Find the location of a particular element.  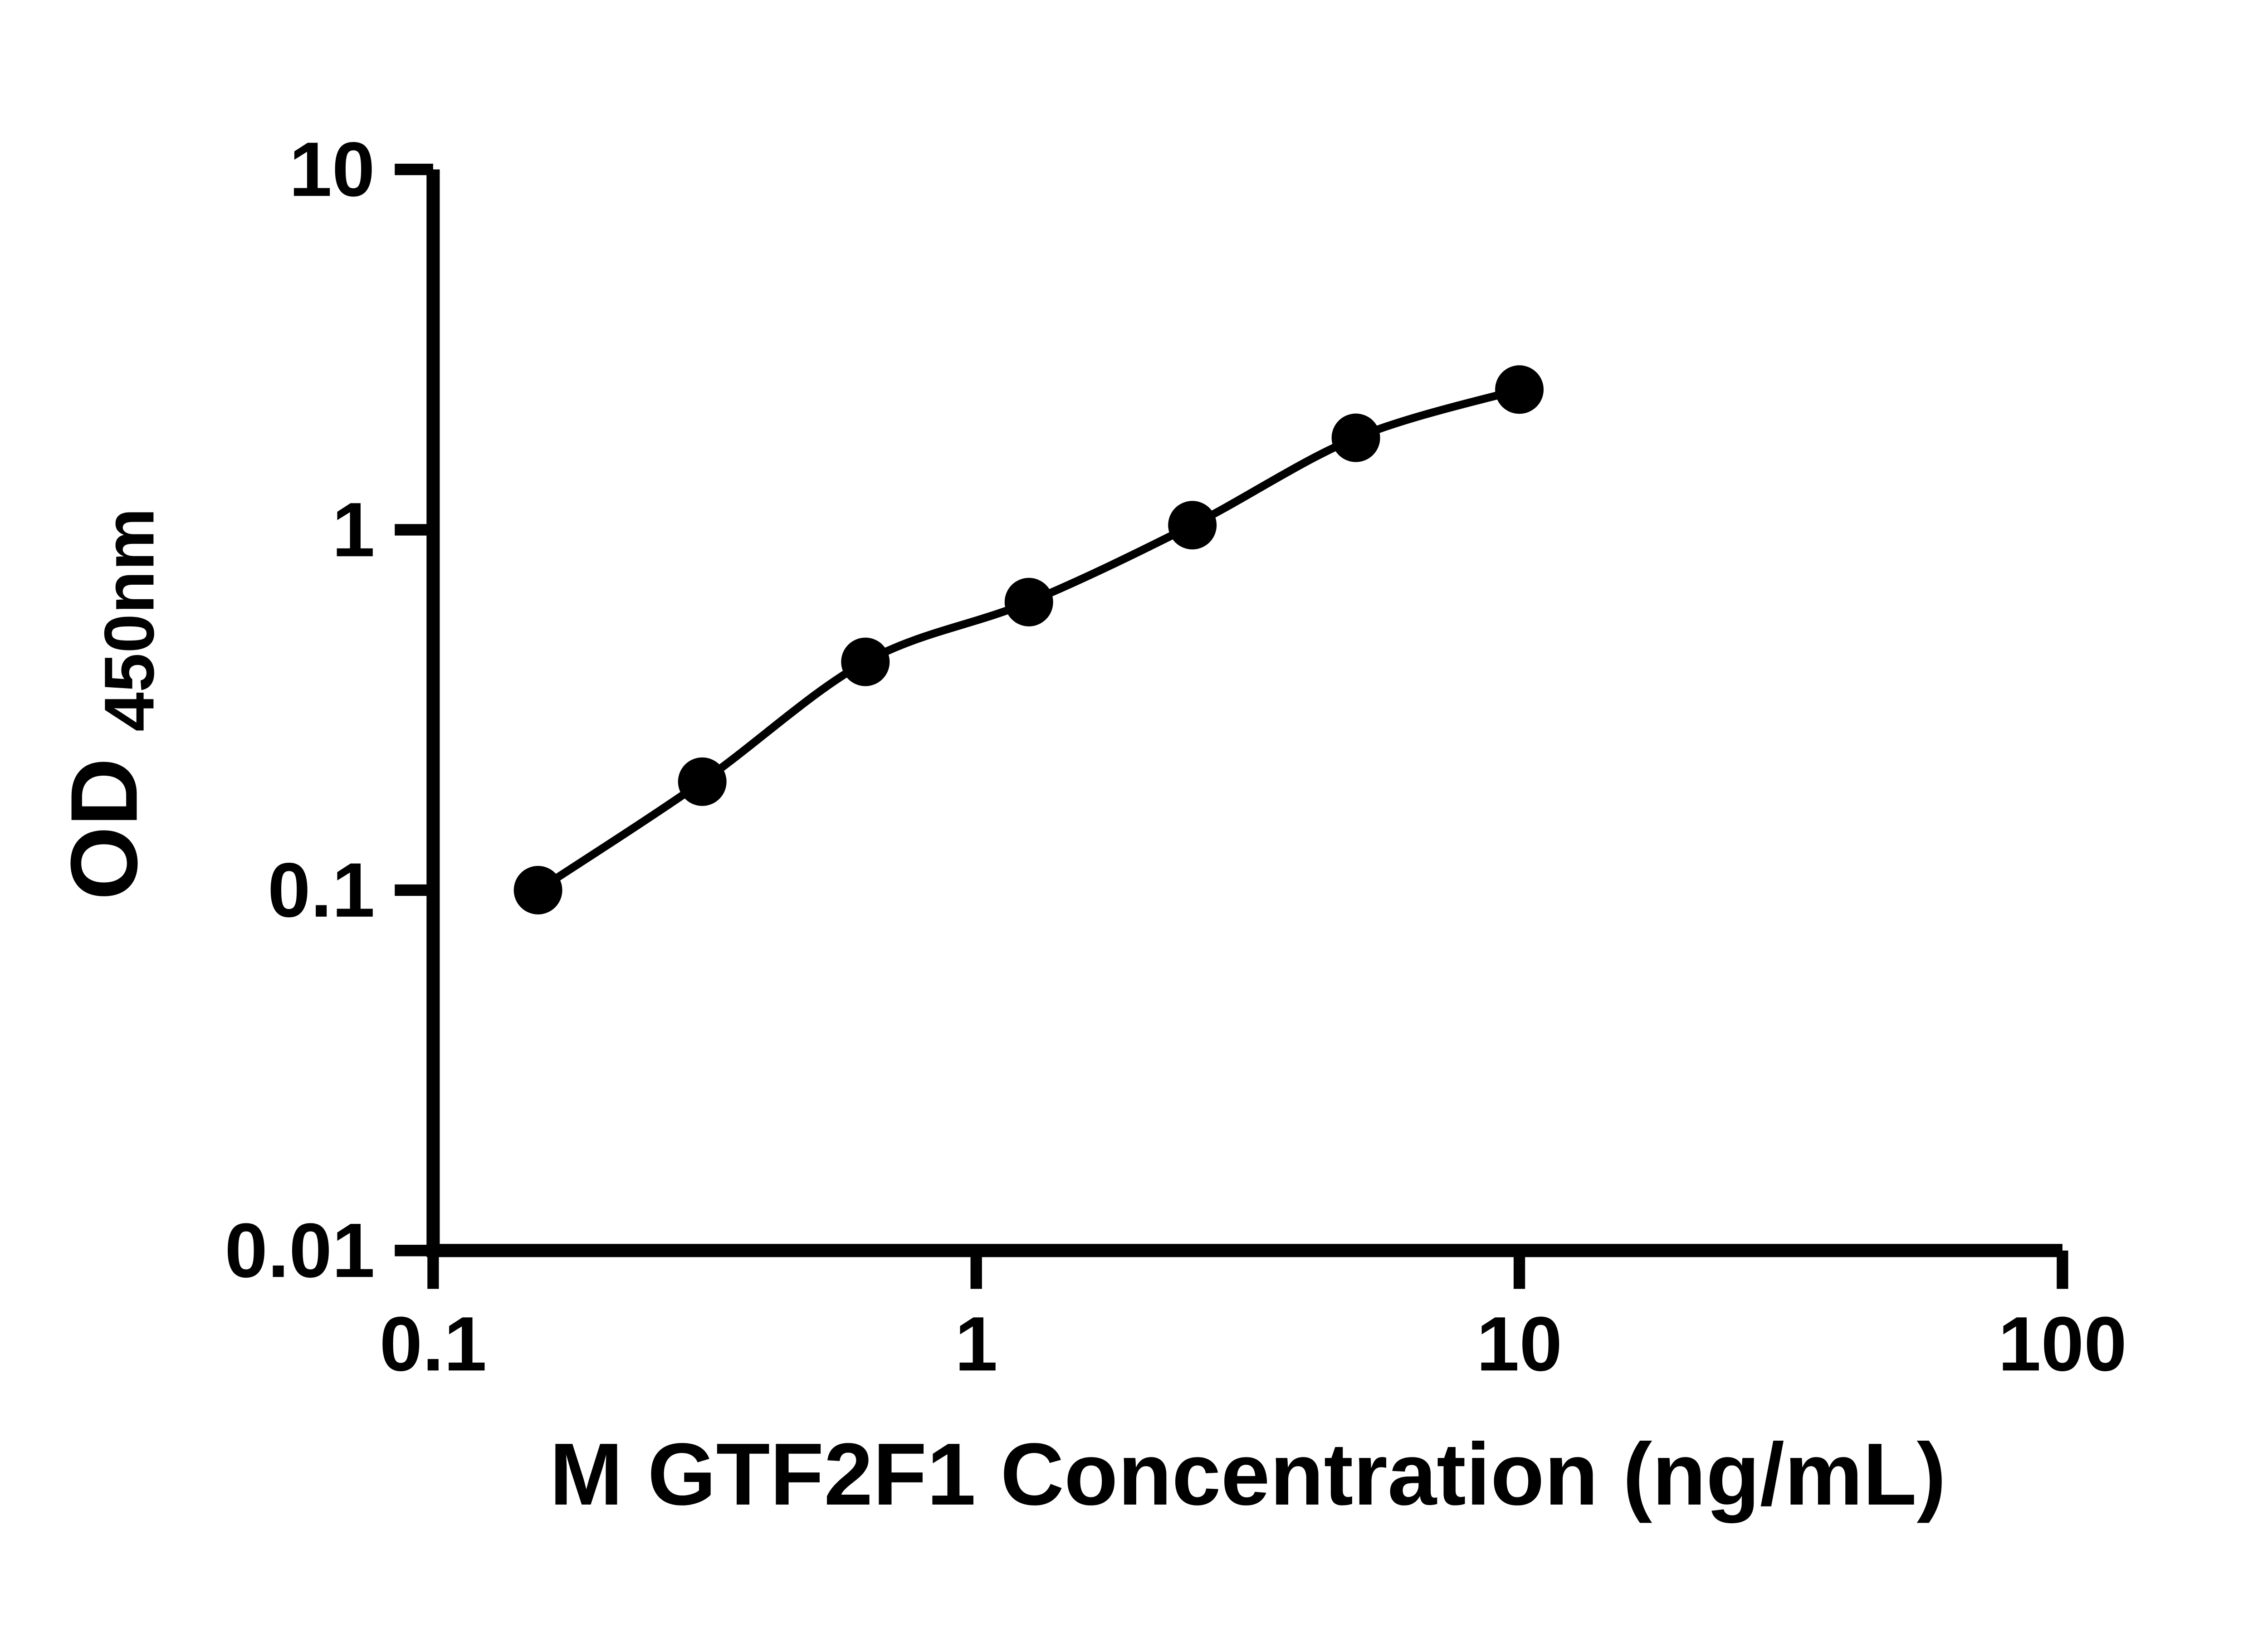

standard-curve-line is located at coordinates (1028, 640).